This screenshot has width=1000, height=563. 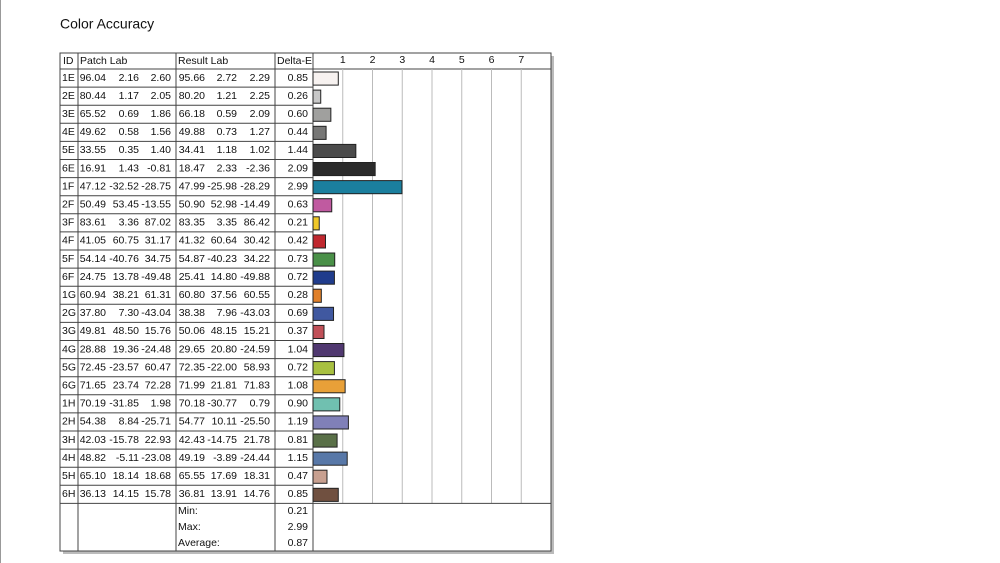 I want to click on patch-lab: -13.55, so click(x=156, y=205).